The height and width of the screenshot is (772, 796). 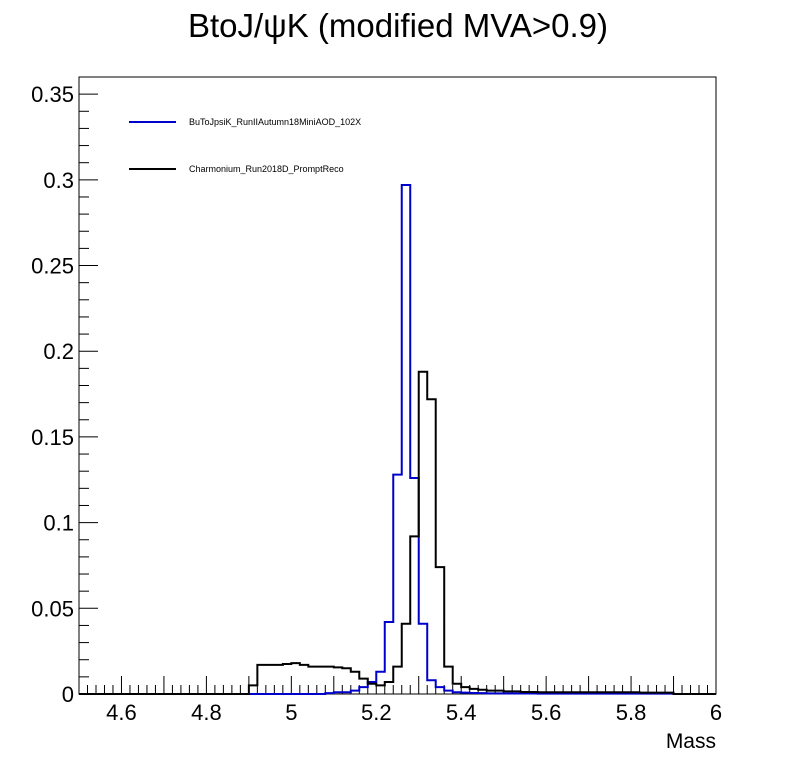 What do you see at coordinates (461, 712) in the screenshot?
I see `x-tick-label: 5.4` at bounding box center [461, 712].